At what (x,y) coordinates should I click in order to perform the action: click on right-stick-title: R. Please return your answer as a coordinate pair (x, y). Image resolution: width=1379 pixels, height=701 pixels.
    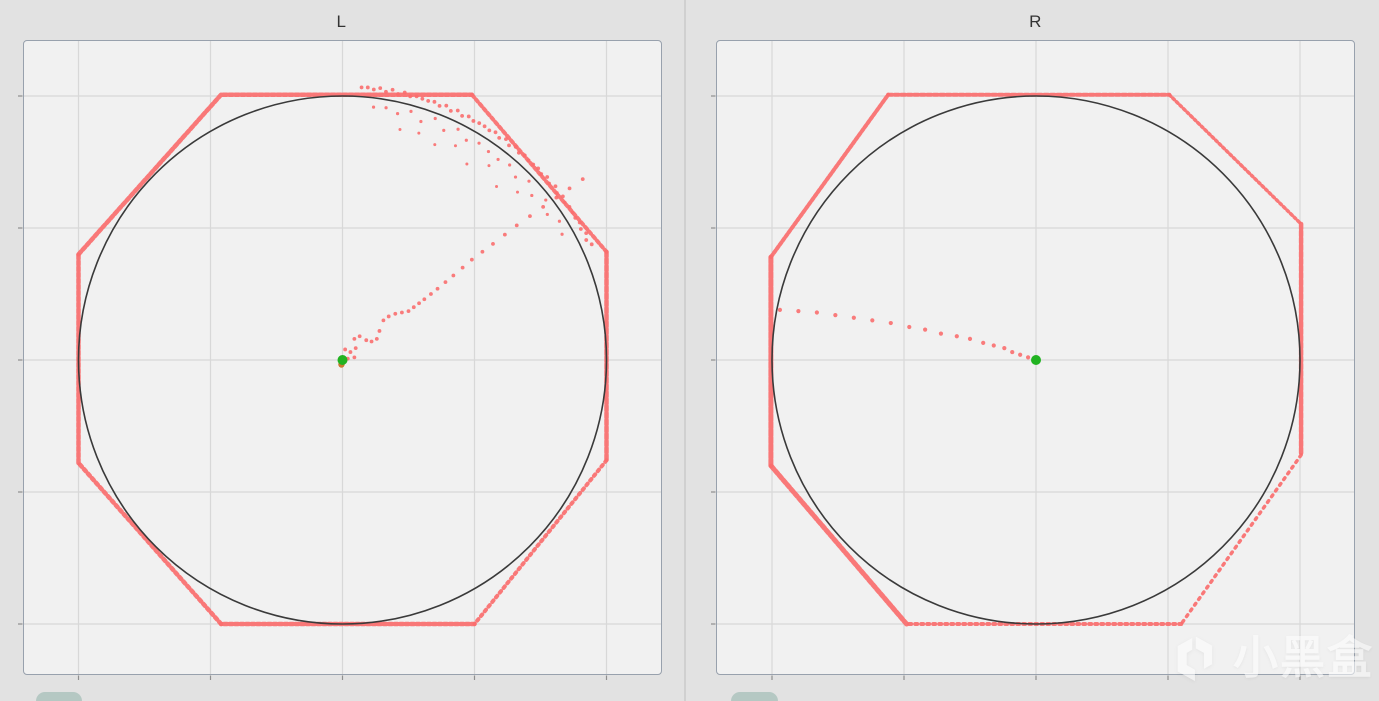
    Looking at the image, I should click on (1035, 21).